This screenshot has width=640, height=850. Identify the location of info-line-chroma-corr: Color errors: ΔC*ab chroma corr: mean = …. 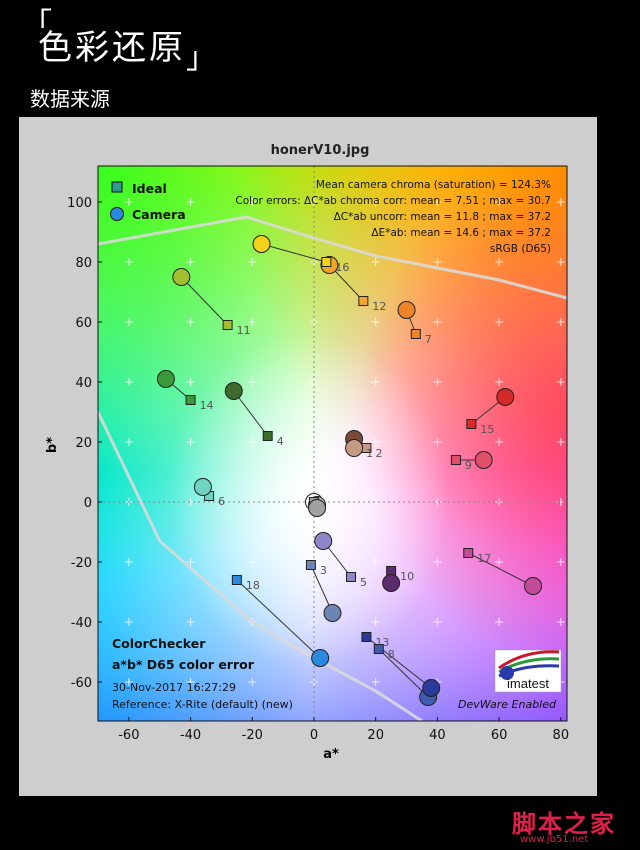
(393, 201).